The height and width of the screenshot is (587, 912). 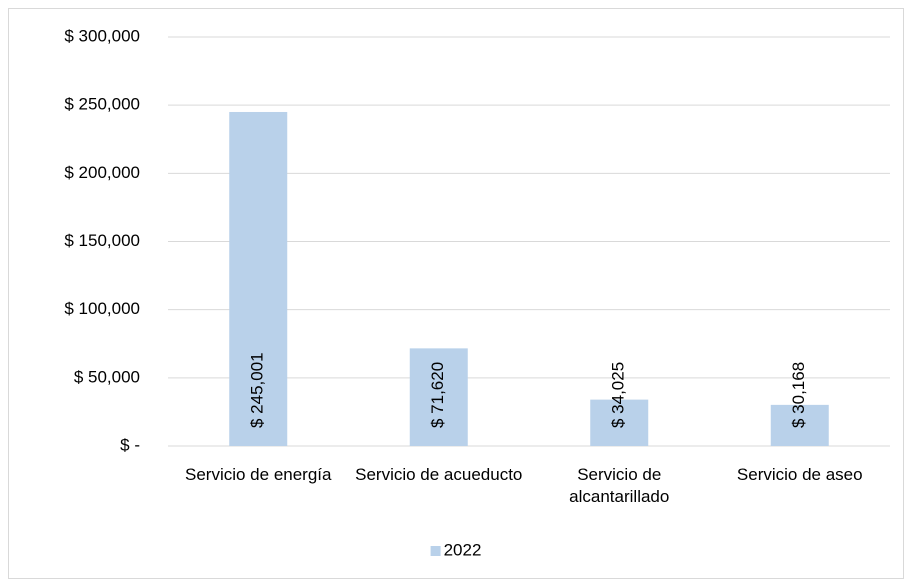 I want to click on data-label: $ 245,001, so click(x=257, y=390).